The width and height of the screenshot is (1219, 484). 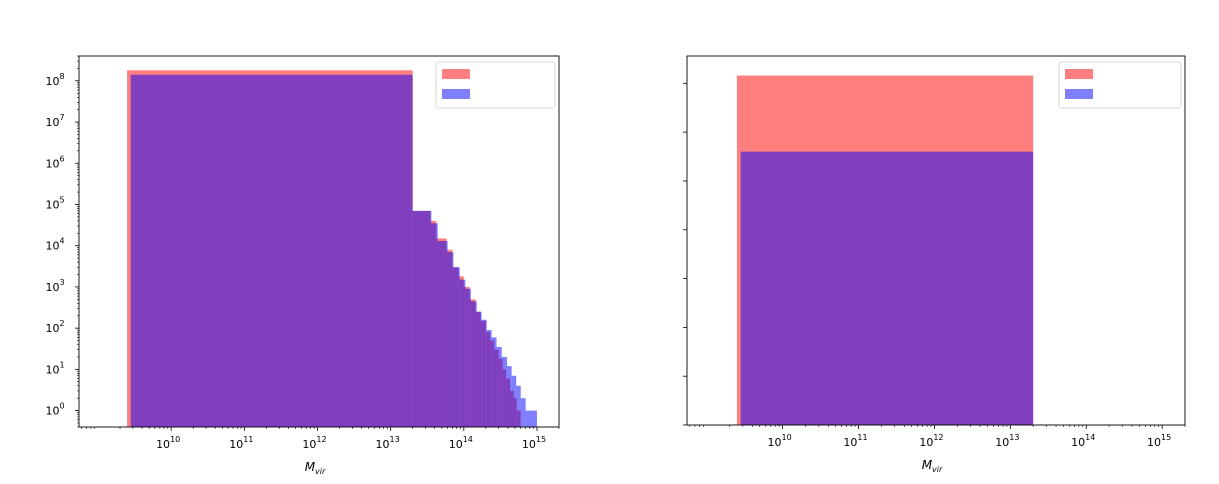 What do you see at coordinates (61, 199) in the screenshot?
I see `y-tick-exponent: 5` at bounding box center [61, 199].